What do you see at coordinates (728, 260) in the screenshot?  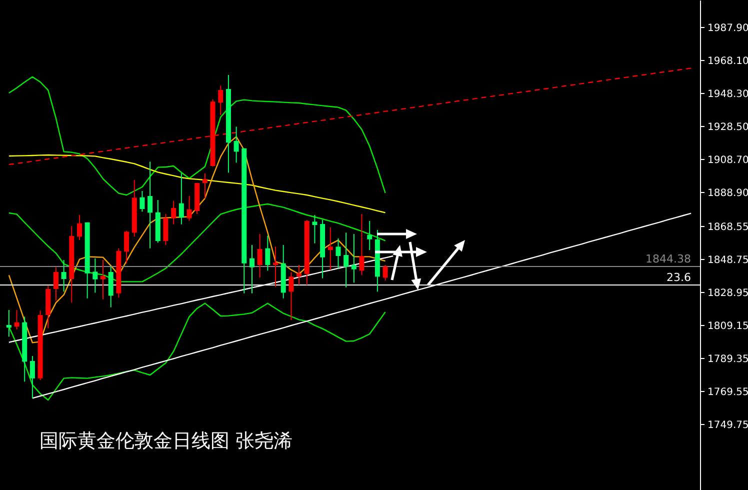 I see `y-tick-label: 1848.75` at bounding box center [728, 260].